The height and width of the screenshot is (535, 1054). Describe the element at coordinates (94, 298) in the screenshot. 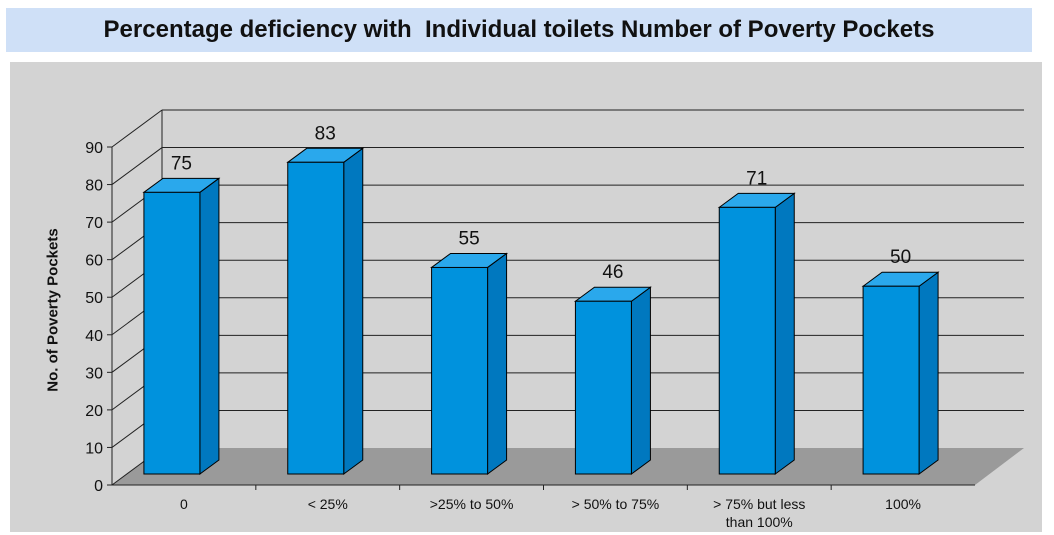

I see `y-tick-label: 50` at that location.